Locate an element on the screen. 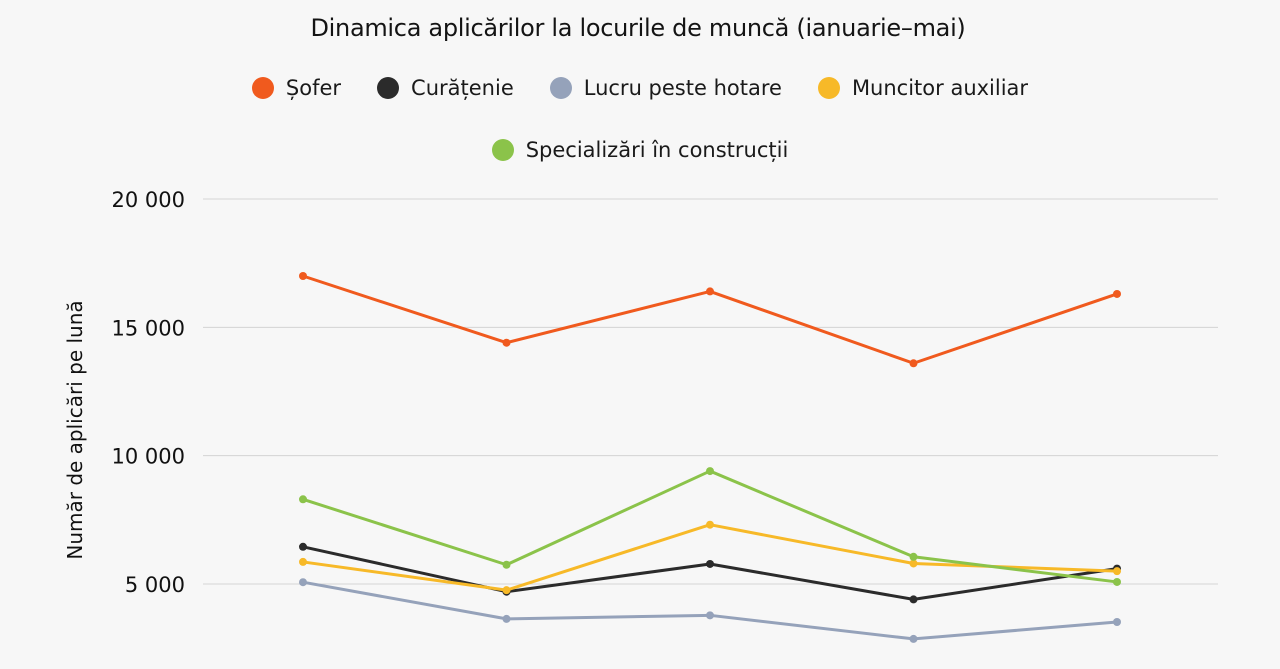 Image resolution: width=1280 pixels, height=669 pixels. legend-item-lucru-peste-hotare: Lucru peste hotare is located at coordinates (665, 88).